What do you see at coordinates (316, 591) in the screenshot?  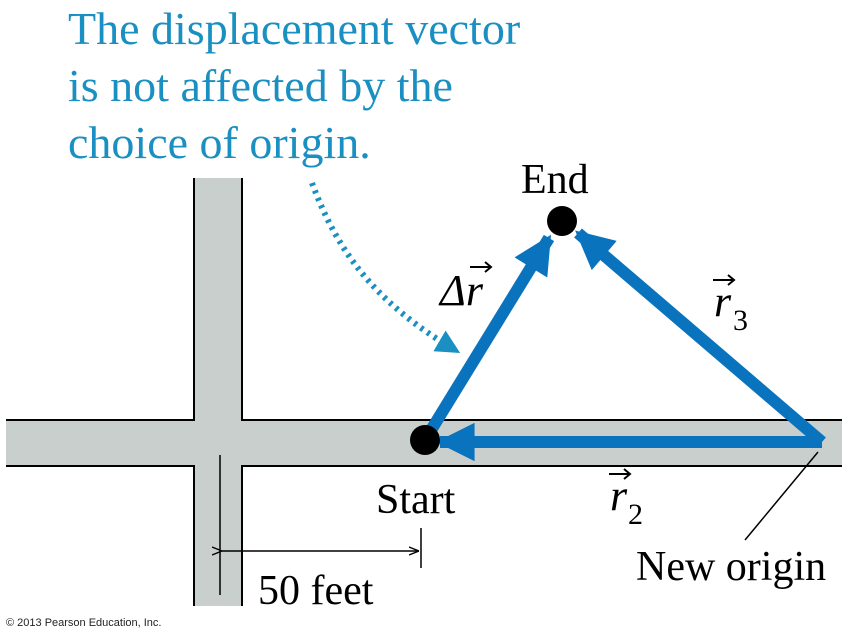 I see `distance-label: 50 feet` at bounding box center [316, 591].